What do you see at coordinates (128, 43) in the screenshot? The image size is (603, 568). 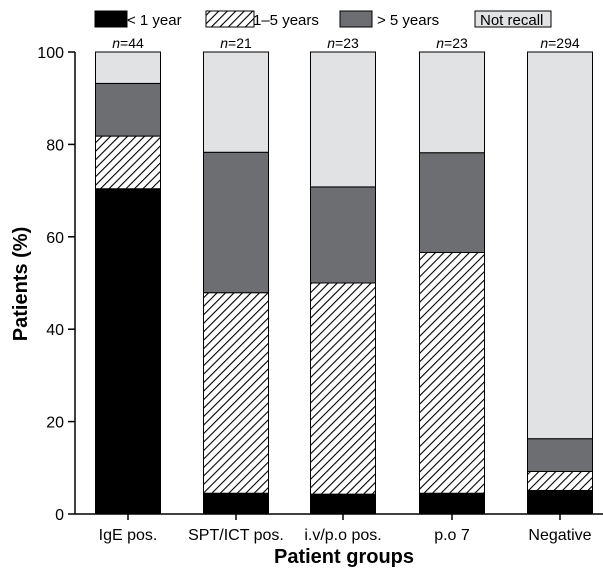 I see `n-label: n=44` at bounding box center [128, 43].